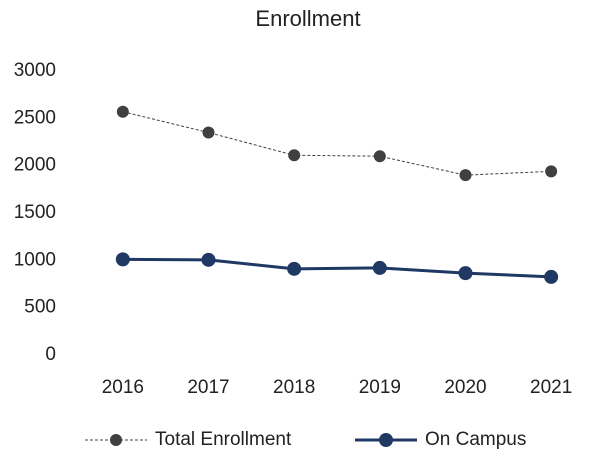 Image resolution: width=595 pixels, height=456 pixels. I want to click on legend-label: Total Enrollment, so click(223, 439).